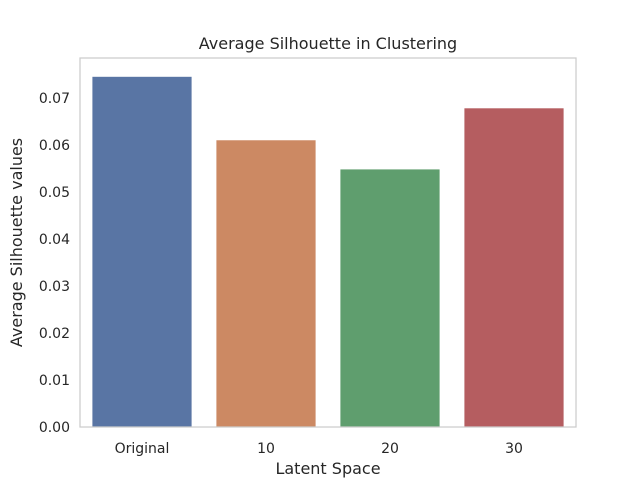 The height and width of the screenshot is (480, 640). What do you see at coordinates (54, 146) in the screenshot?
I see `y-tick-label: 0.06` at bounding box center [54, 146].